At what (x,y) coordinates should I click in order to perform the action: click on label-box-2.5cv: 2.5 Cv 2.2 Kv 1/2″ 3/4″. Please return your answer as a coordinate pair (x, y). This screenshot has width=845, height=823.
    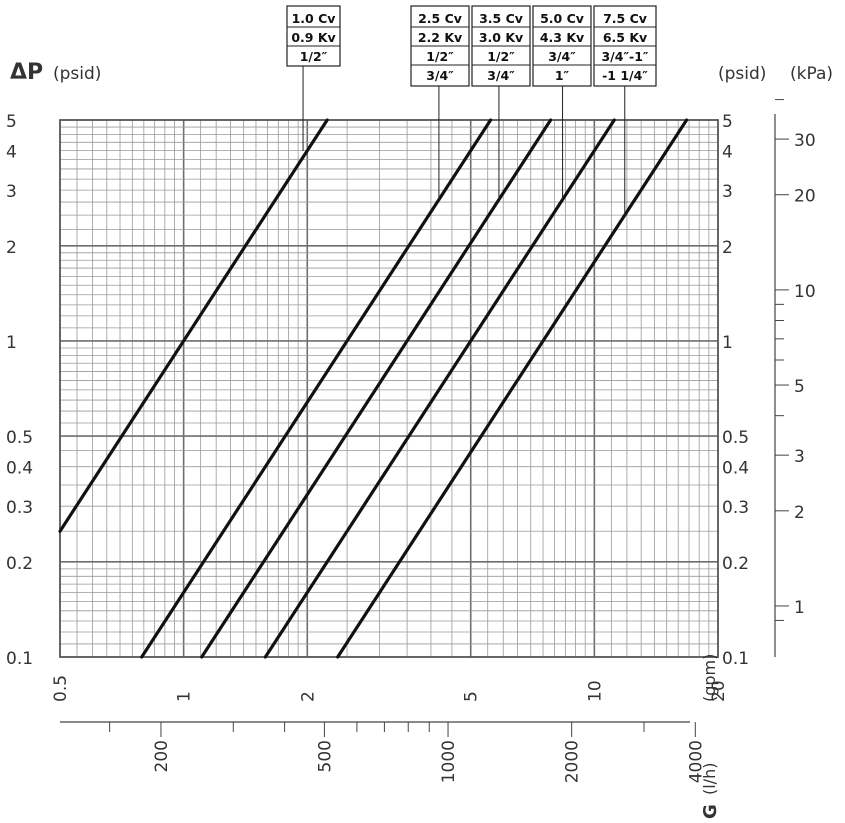
    Looking at the image, I should click on (440, 46).